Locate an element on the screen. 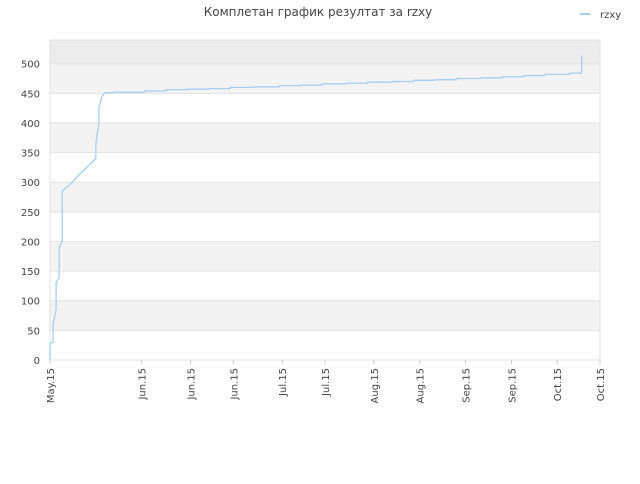  y-tick-label: 450 is located at coordinates (30, 94).